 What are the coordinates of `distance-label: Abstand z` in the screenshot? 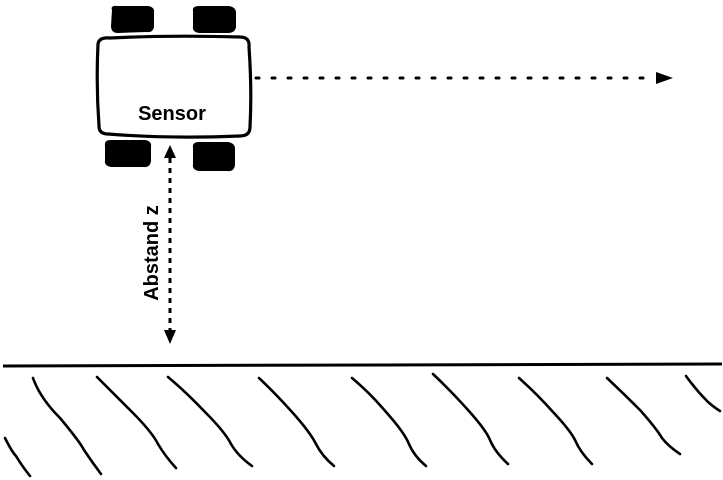 It's located at (152, 253).